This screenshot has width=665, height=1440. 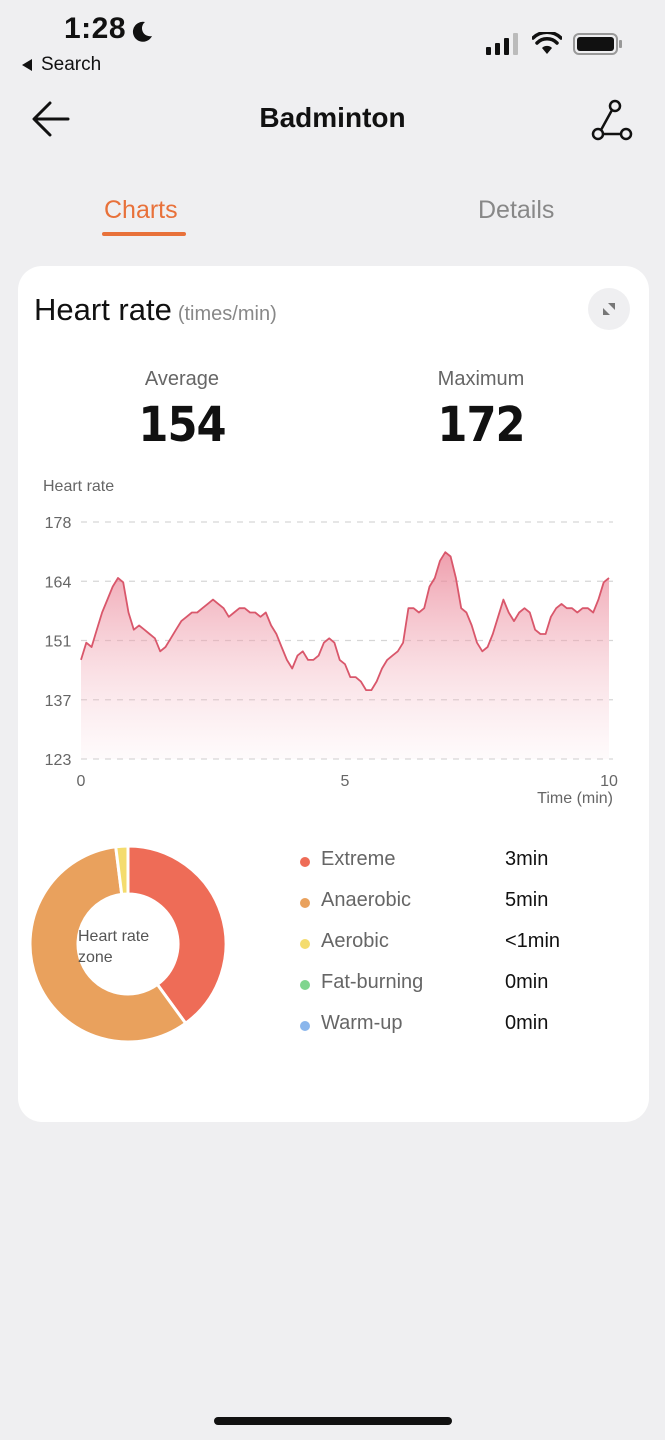 I want to click on x-tick-label: 10, so click(x=609, y=781).